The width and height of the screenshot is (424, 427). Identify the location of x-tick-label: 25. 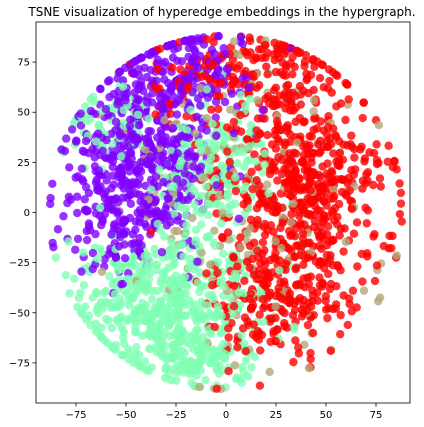
(276, 415).